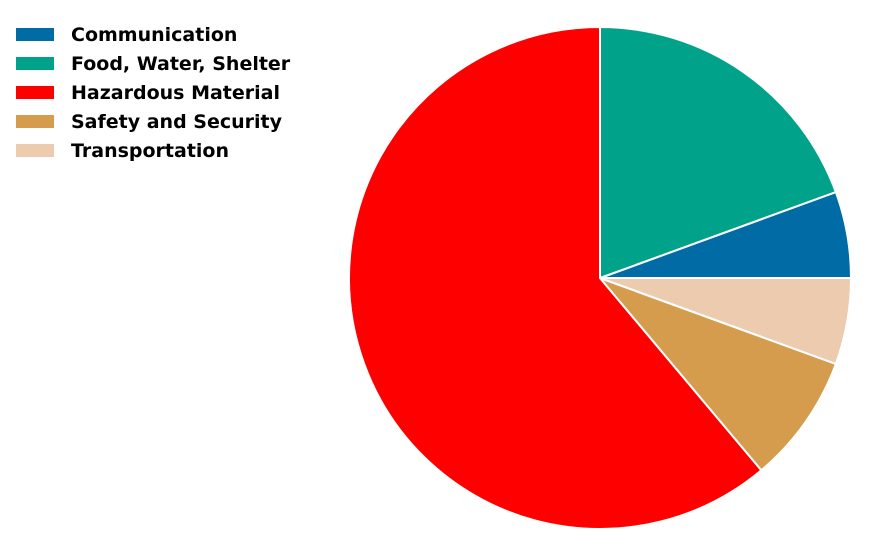 This screenshot has height=558, width=885. What do you see at coordinates (35, 63) in the screenshot?
I see `legend-swatch-food-water-shelter` at bounding box center [35, 63].